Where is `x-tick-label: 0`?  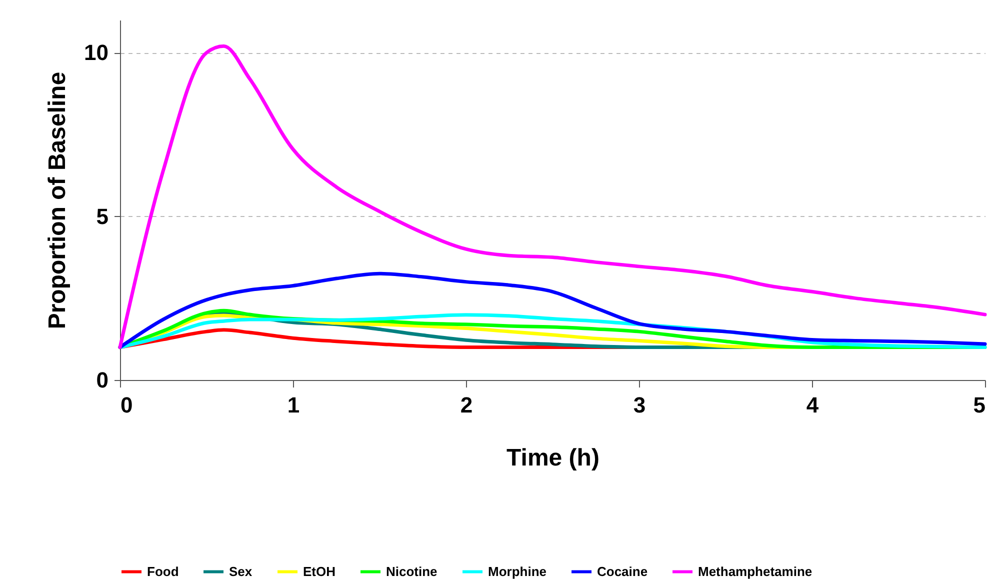 x-tick-label: 0 is located at coordinates (126, 405).